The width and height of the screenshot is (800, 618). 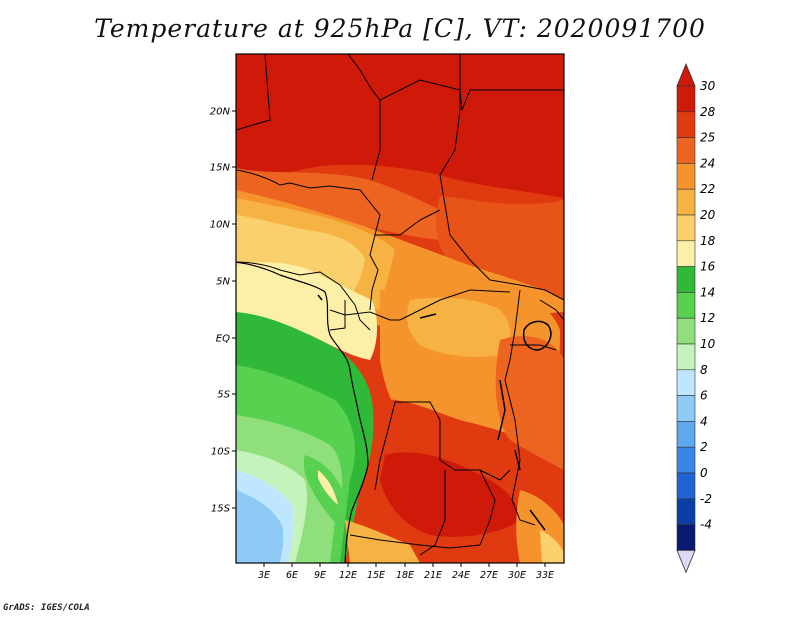 I want to click on colorbar-label: 18, so click(x=708, y=241).